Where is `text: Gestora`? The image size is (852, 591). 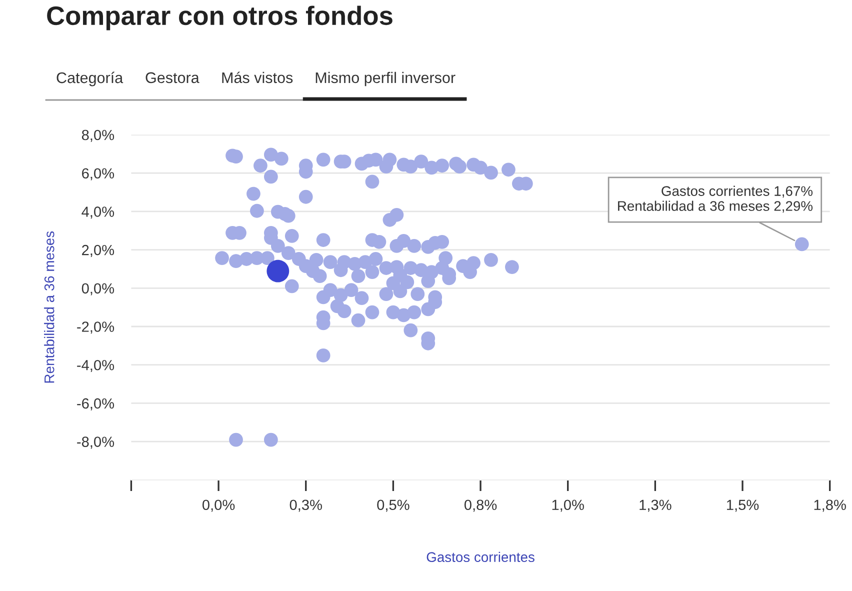 text: Gestora is located at coordinates (173, 78).